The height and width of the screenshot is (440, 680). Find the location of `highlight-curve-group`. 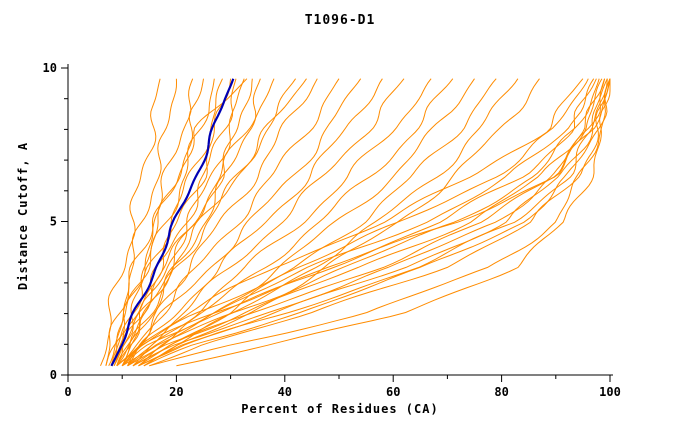

highlight-curve-group is located at coordinates (172, 222).